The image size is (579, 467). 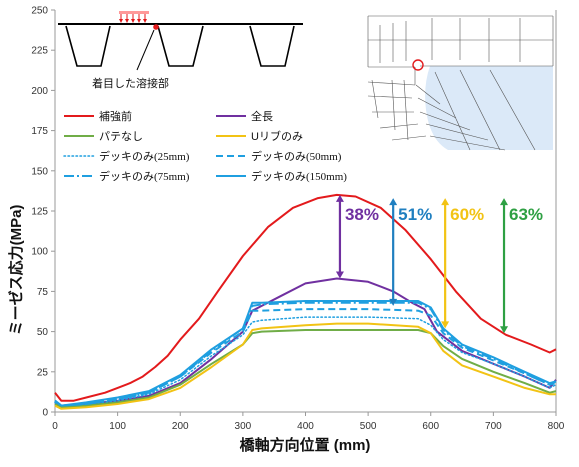 I want to click on inset-weld-label: 着目した溶接部, so click(x=130, y=83).